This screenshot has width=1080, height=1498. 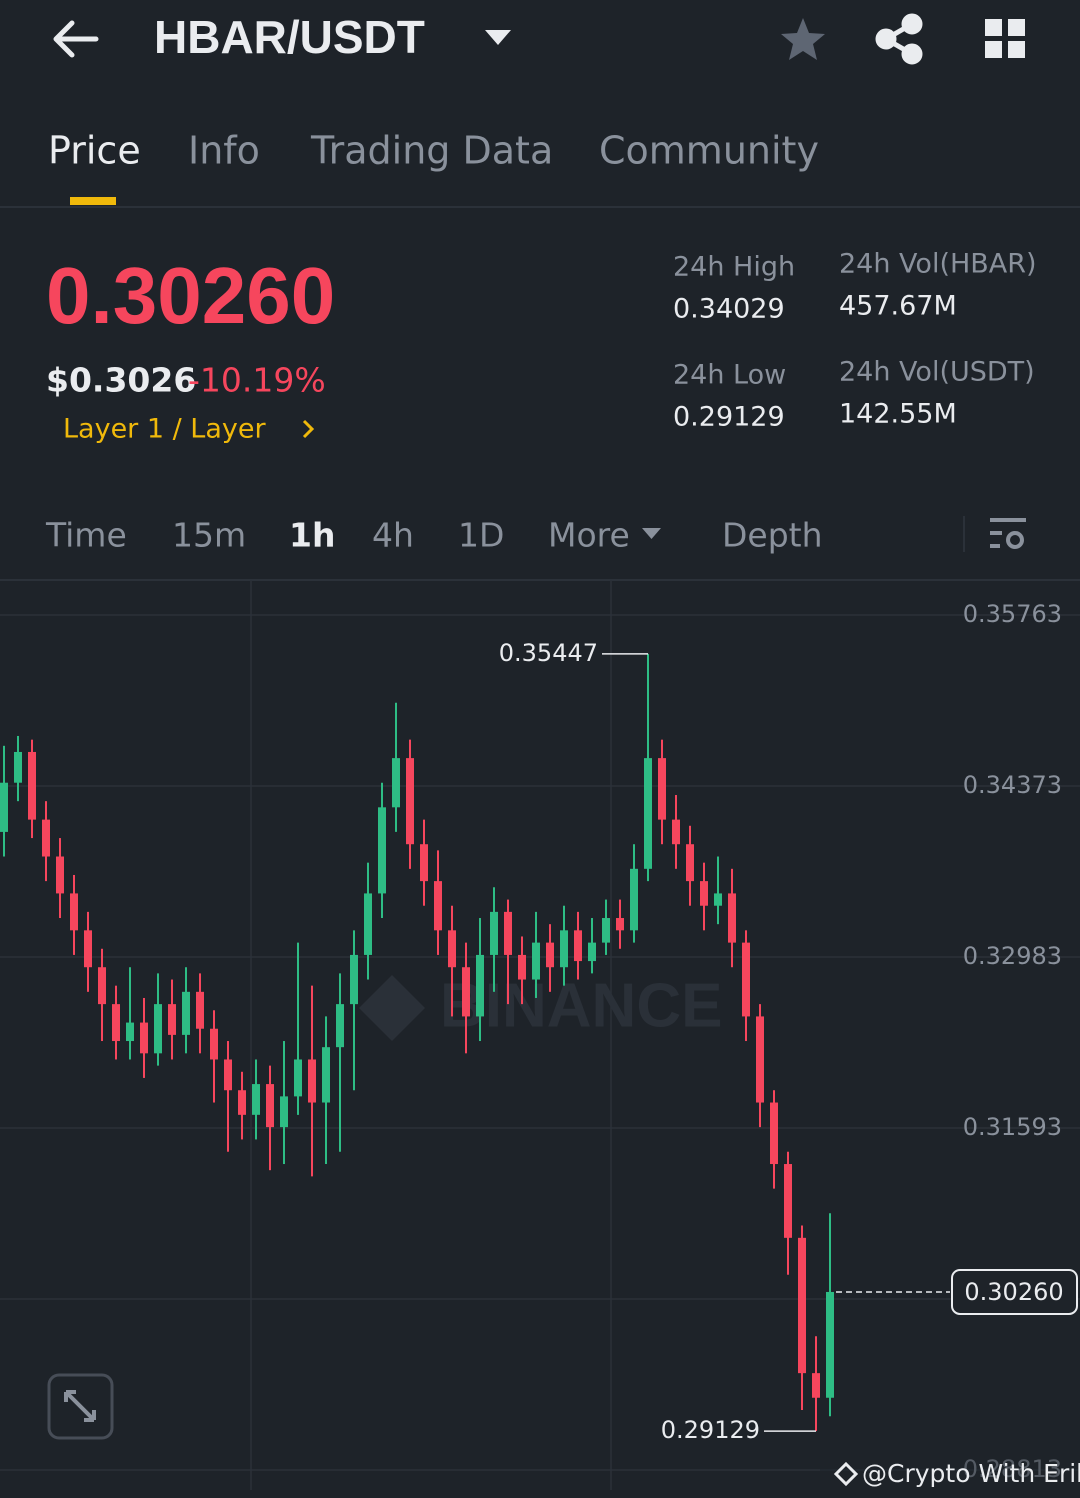 I want to click on footer-credit: @Crypto With Erik, so click(x=971, y=1473).